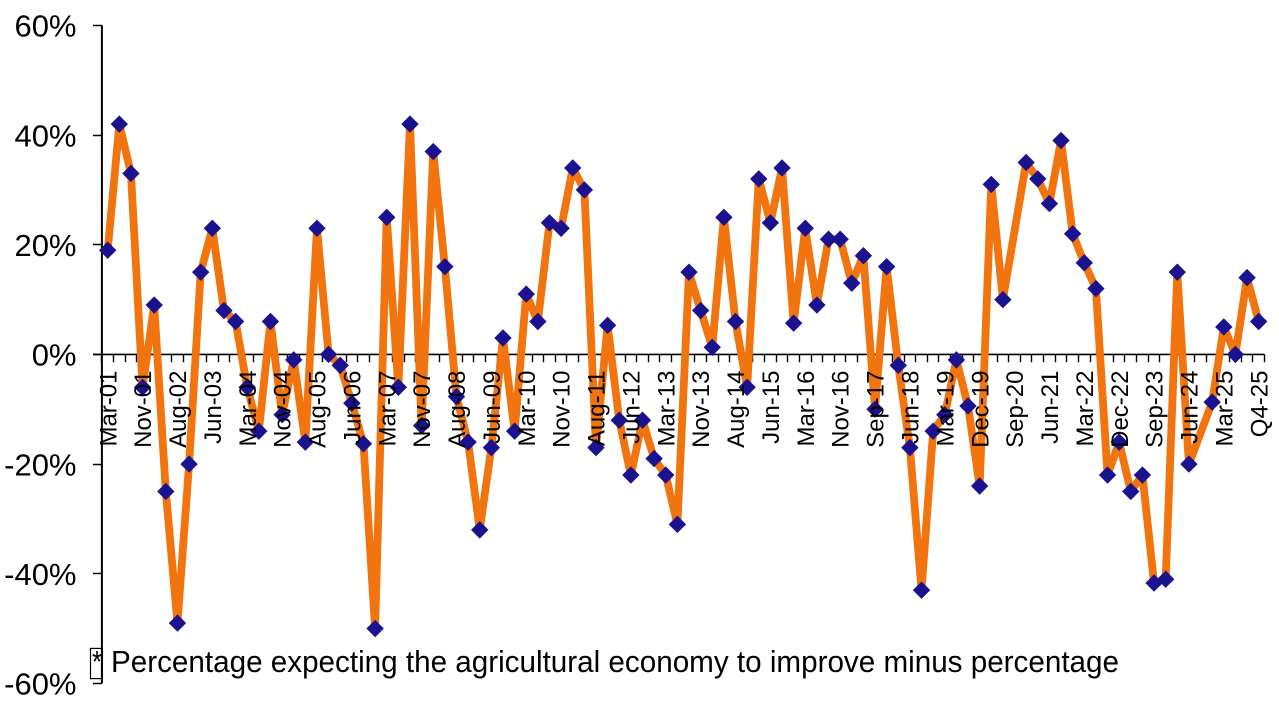 Image resolution: width=1279 pixels, height=705 pixels. I want to click on svg-text: Mar-10, so click(527, 409).